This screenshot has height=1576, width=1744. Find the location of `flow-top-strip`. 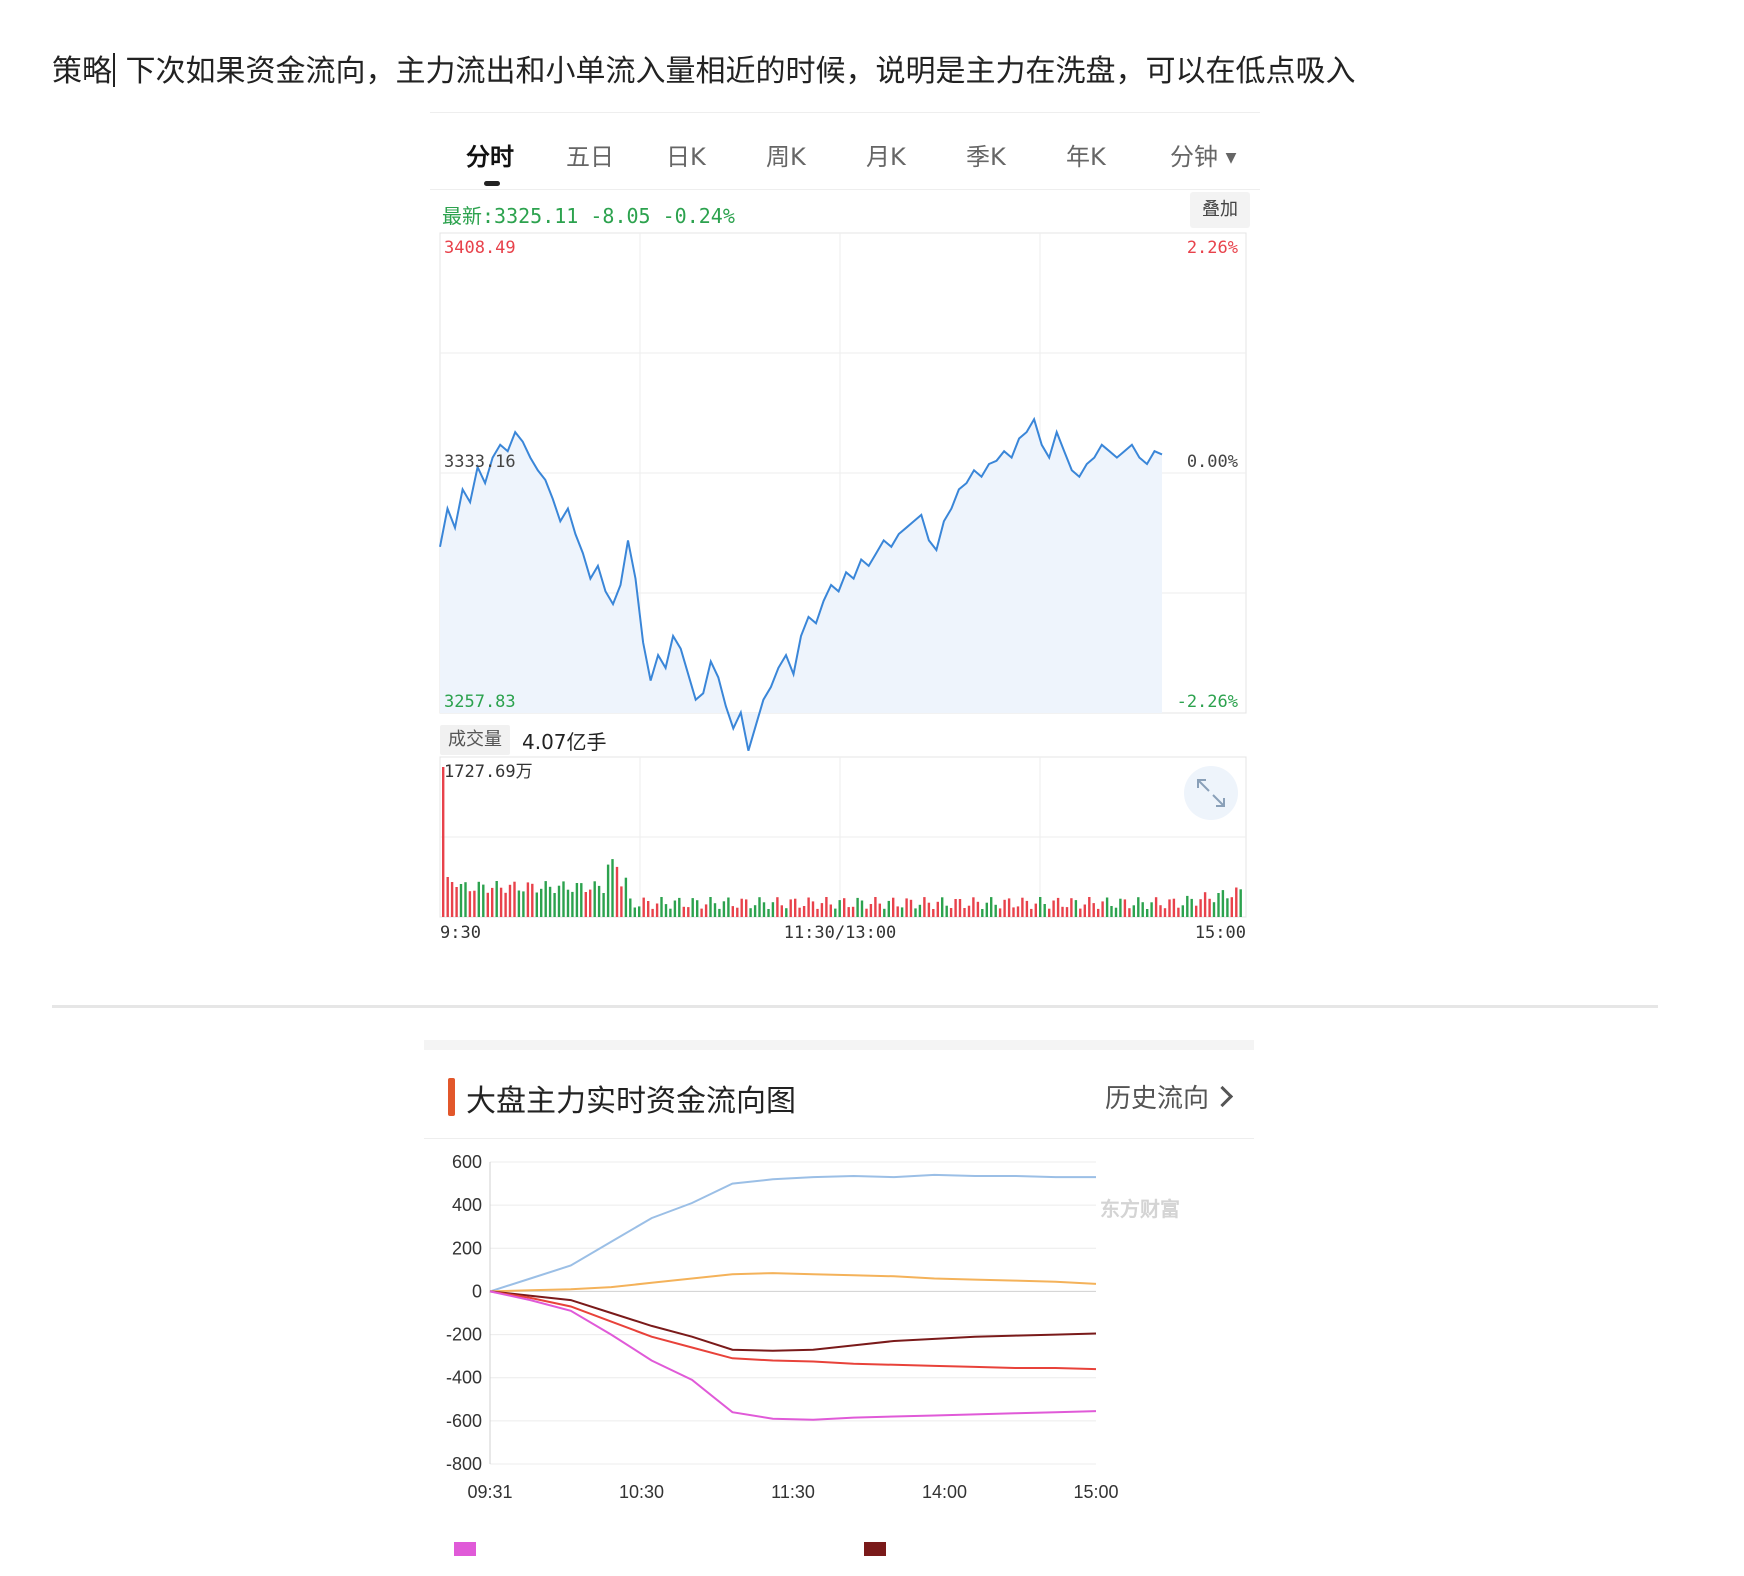

flow-top-strip is located at coordinates (839, 1045).